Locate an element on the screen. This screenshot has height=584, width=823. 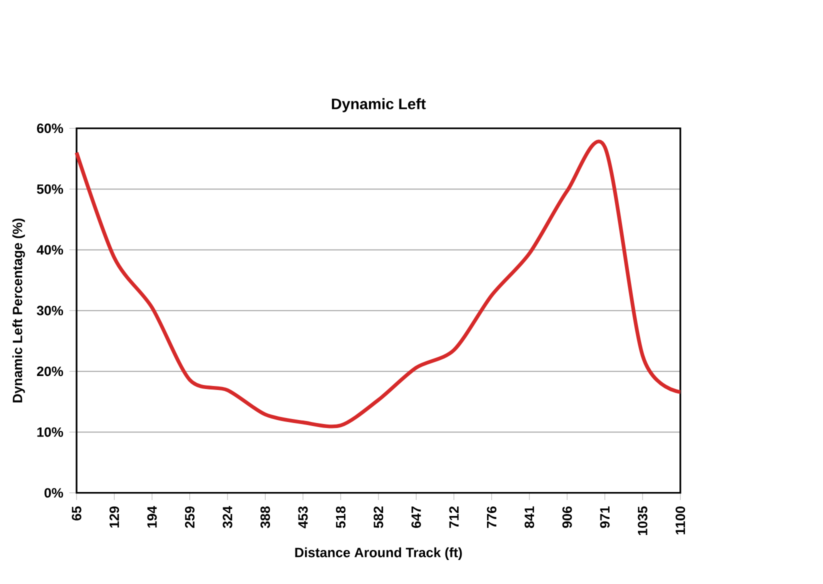
y-tick-label: 30% is located at coordinates (50, 311).